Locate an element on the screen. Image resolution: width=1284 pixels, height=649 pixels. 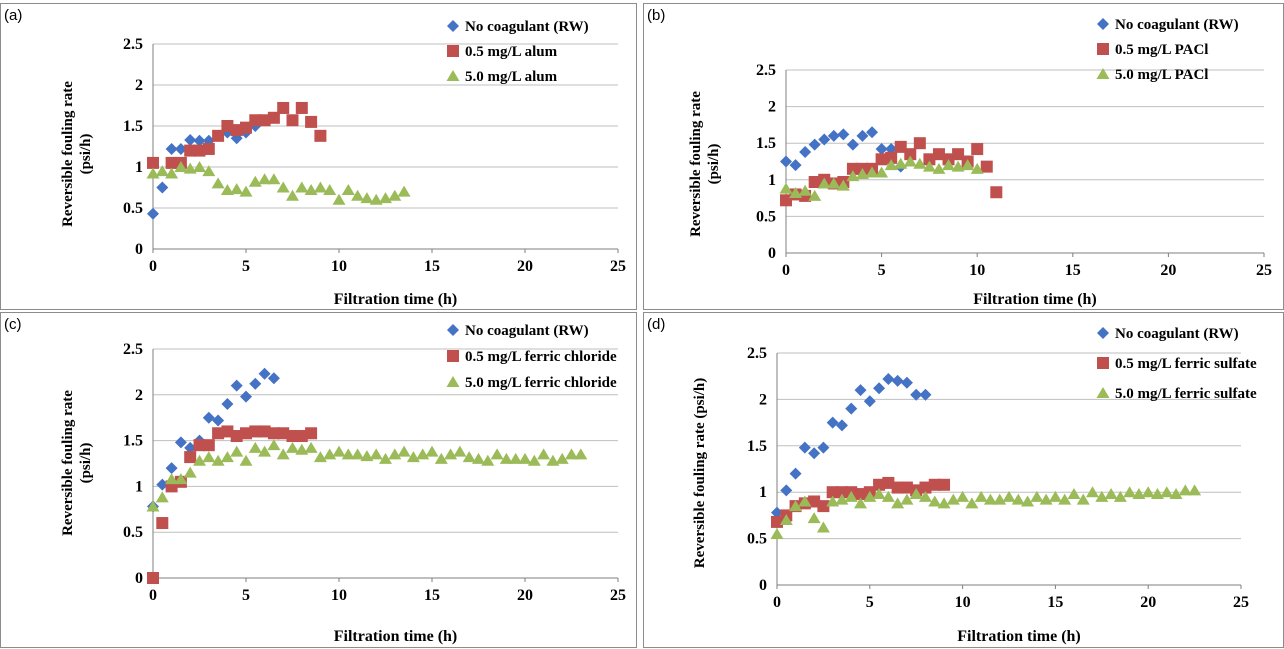
x-tick-label: 25 is located at coordinates (618, 266).